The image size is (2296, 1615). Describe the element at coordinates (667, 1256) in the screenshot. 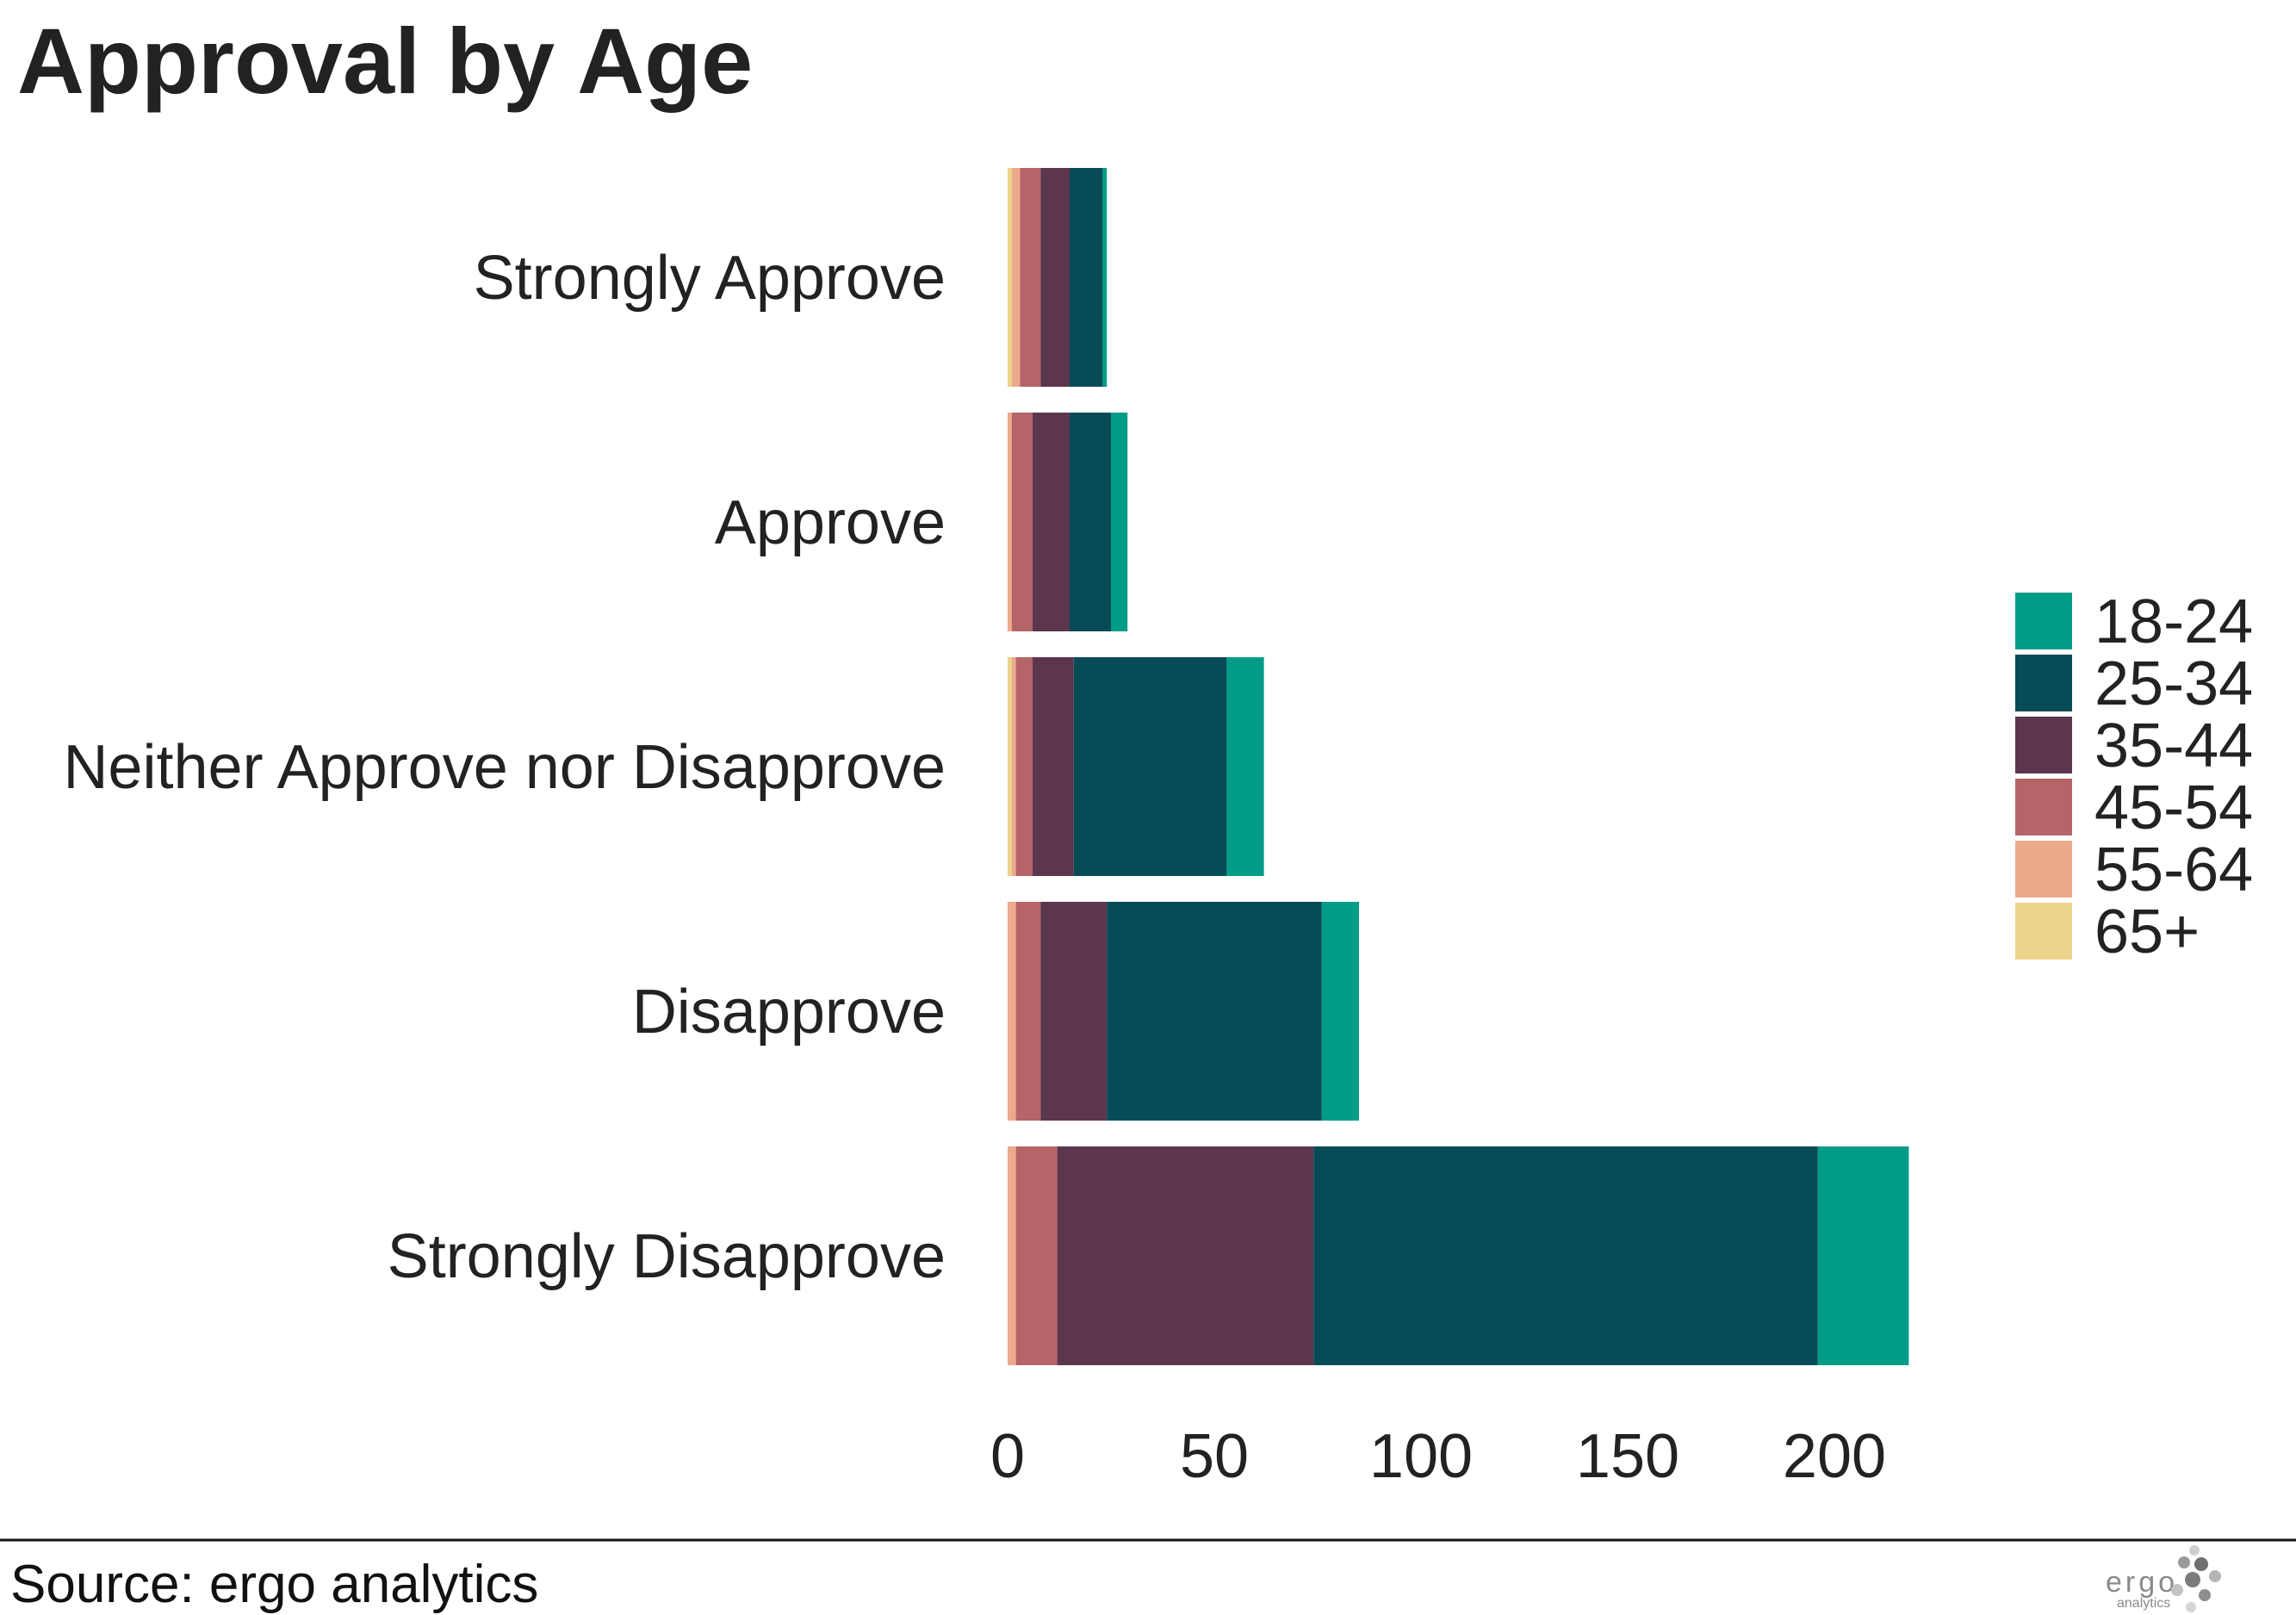

I see `category-label: Strongly Disapprove` at that location.